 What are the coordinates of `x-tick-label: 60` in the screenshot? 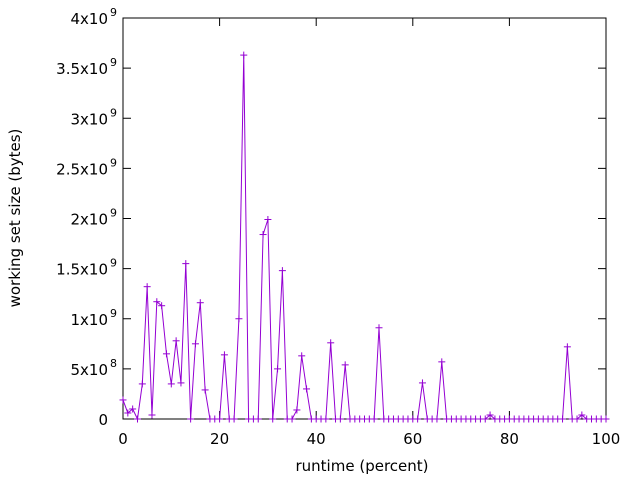 It's located at (412, 439).